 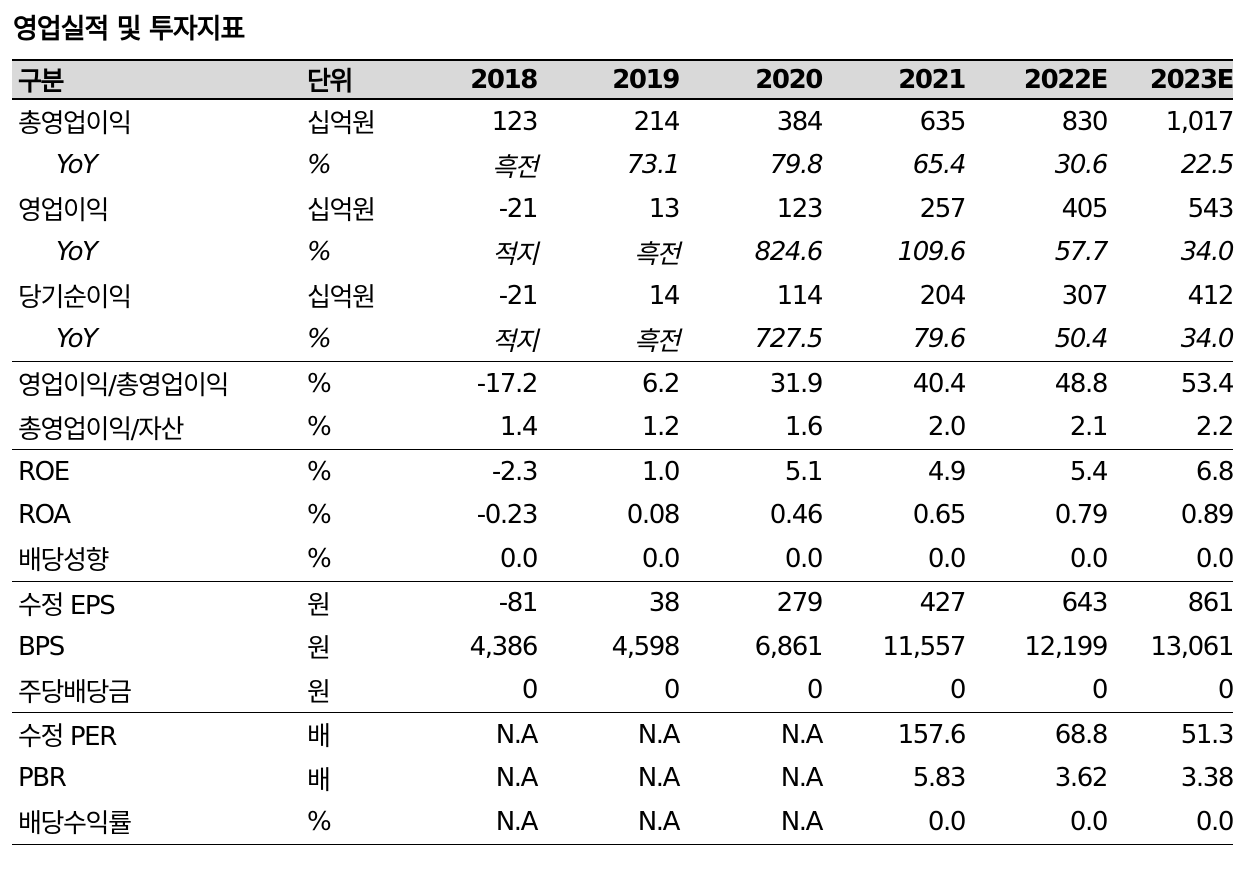 I want to click on row-label: PBR, so click(x=42, y=778).